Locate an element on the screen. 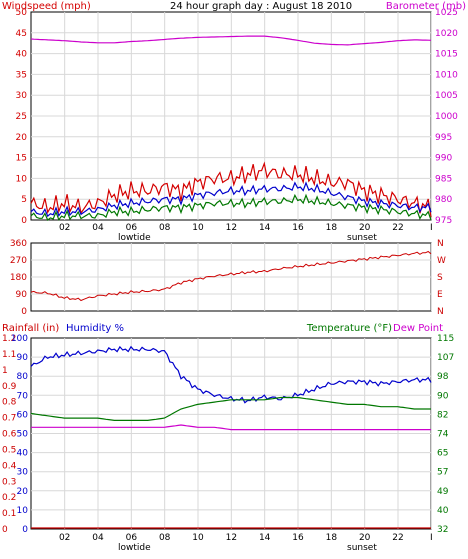 This screenshot has height=559, width=468. humidity-tick-8: 40 is located at coordinates (23, 454).